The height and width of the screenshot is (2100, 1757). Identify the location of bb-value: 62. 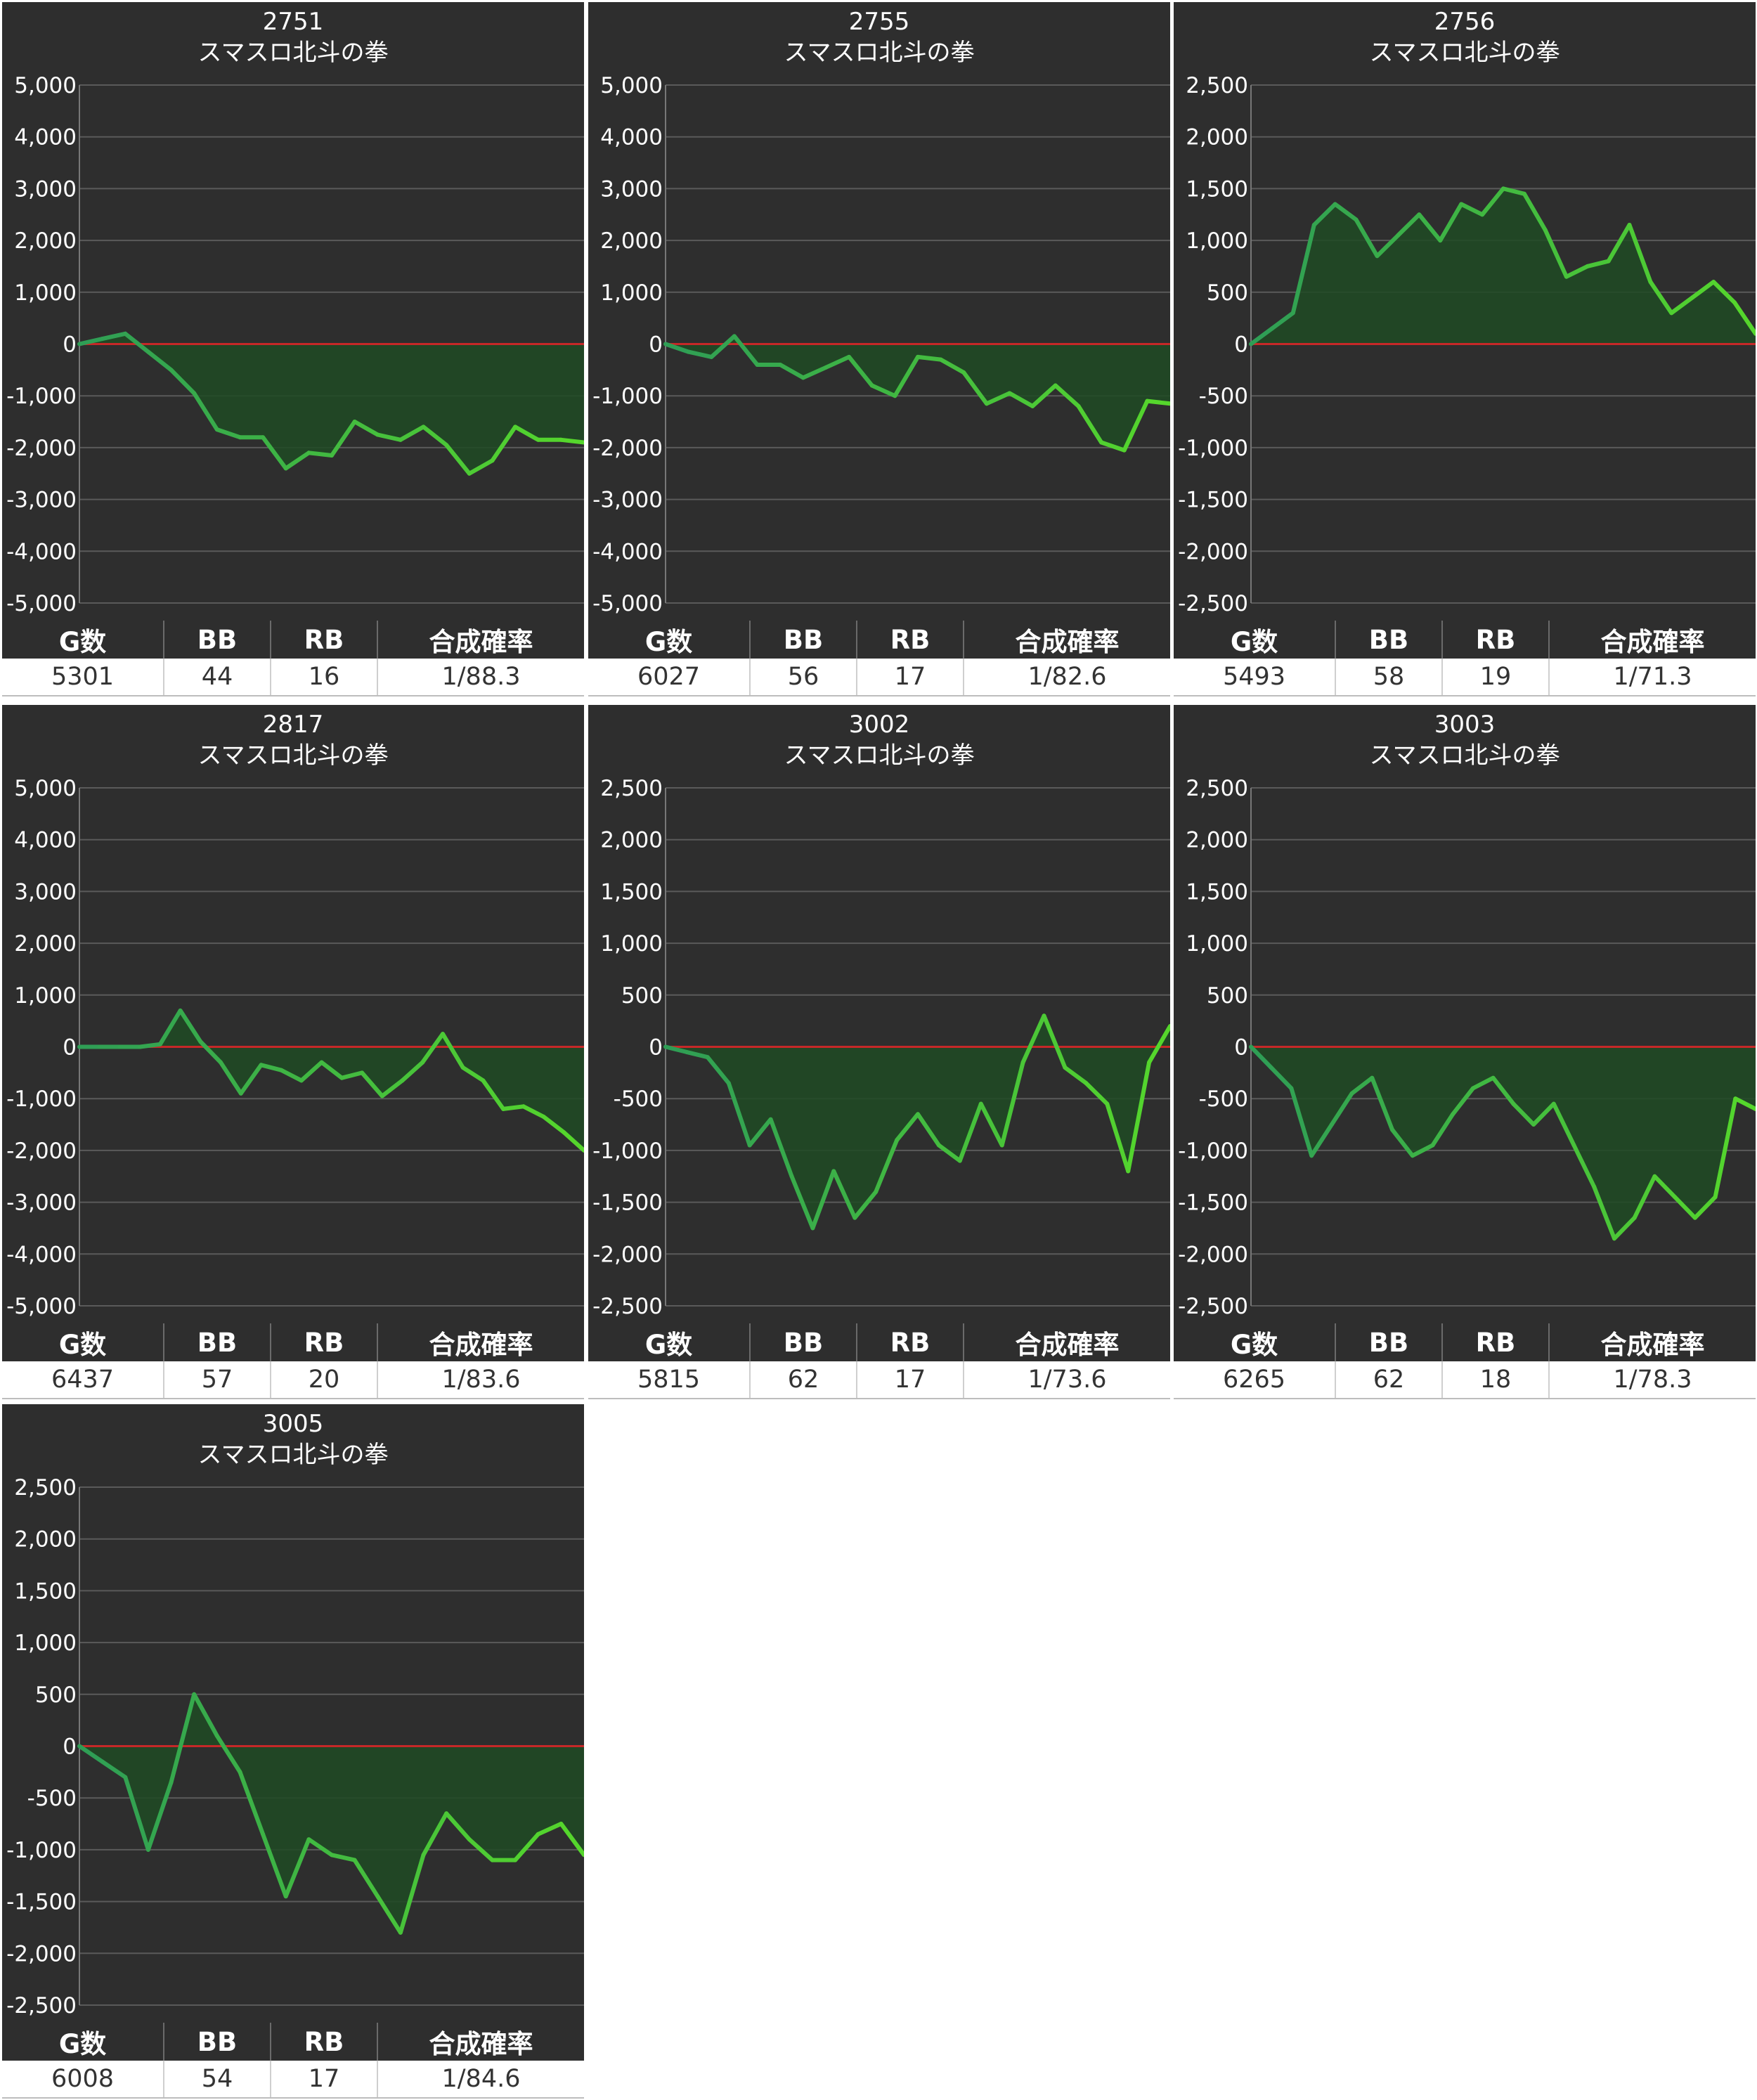
(803, 1380).